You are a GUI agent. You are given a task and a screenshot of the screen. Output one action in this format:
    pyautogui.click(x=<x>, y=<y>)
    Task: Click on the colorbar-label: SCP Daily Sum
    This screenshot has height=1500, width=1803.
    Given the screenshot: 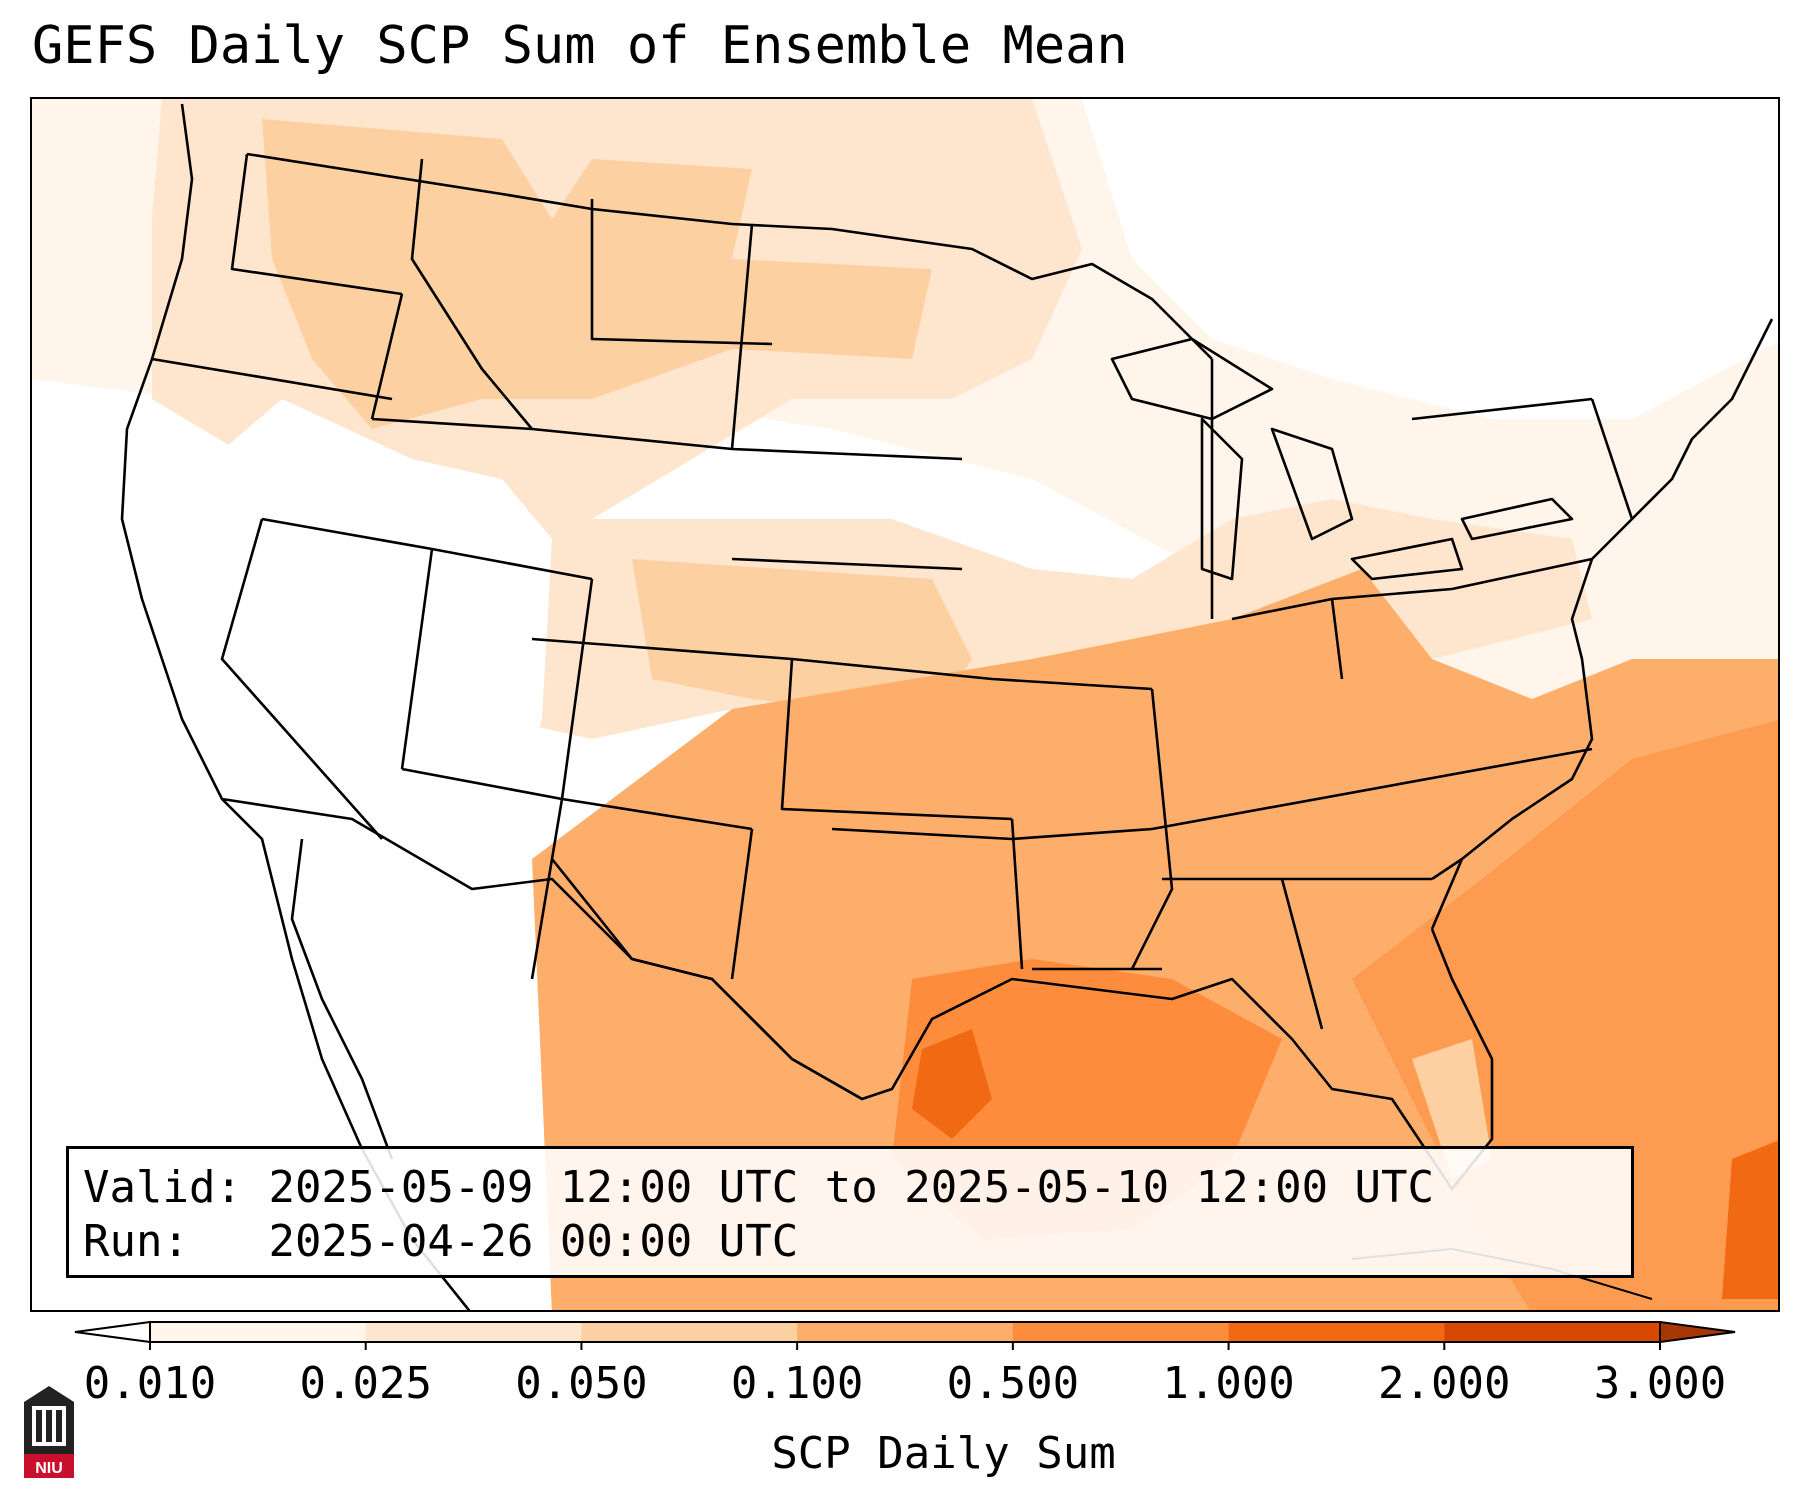 What is the action you would take?
    pyautogui.click(x=943, y=1453)
    